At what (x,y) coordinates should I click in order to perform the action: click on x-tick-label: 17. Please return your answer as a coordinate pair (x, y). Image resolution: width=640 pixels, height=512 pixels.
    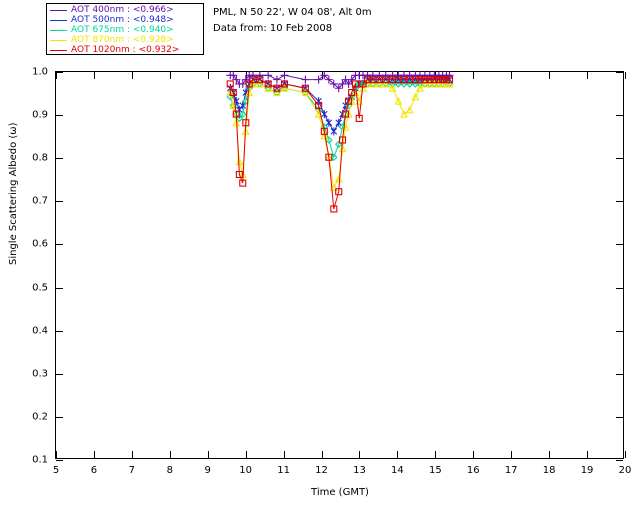
    Looking at the image, I should click on (511, 470).